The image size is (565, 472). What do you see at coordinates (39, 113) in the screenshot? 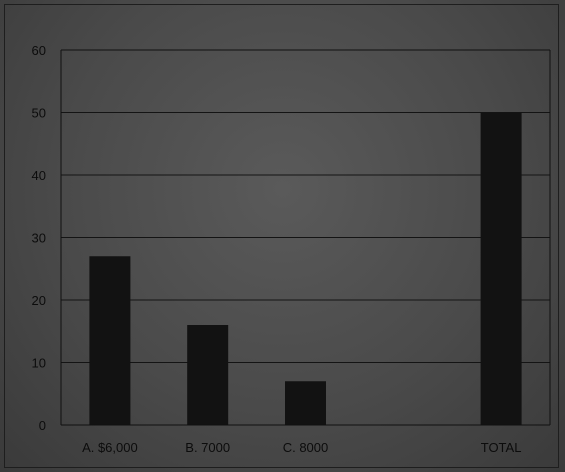
I see `y-tick-label-50: 50` at bounding box center [39, 113].